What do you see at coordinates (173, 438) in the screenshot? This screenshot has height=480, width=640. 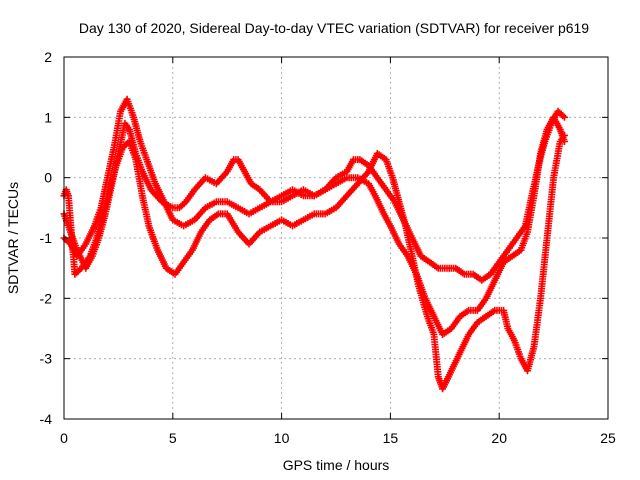 I see `x-tick-label: 5` at bounding box center [173, 438].